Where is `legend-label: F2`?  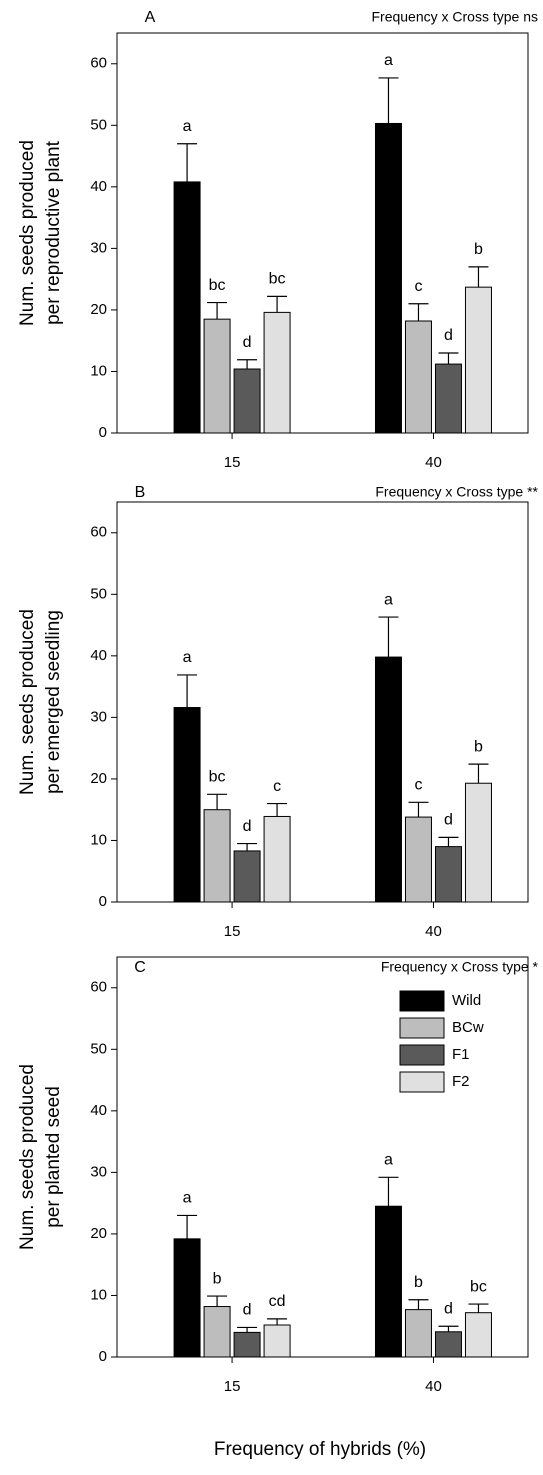
legend-label: F2 is located at coordinates (461, 1081).